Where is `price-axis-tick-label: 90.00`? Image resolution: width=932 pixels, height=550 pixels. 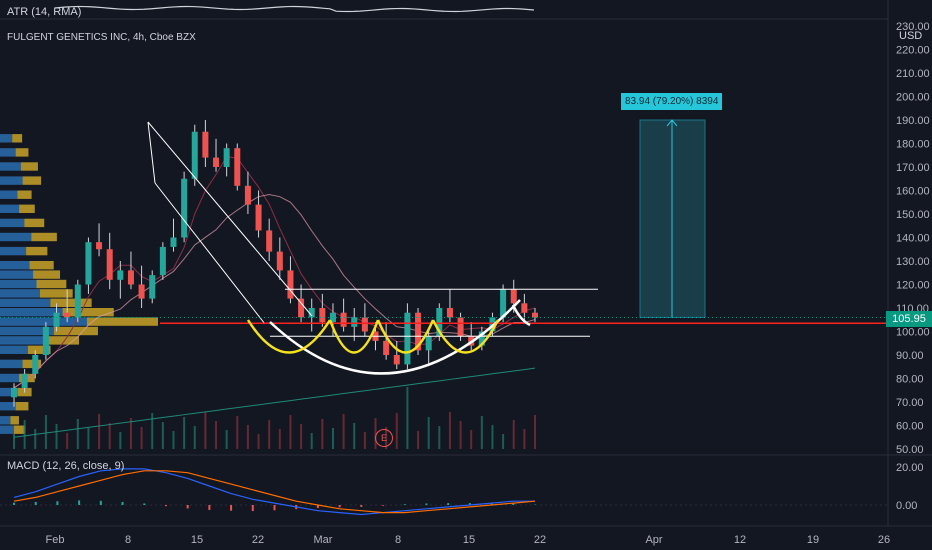 price-axis-tick-label: 90.00 is located at coordinates (910, 356).